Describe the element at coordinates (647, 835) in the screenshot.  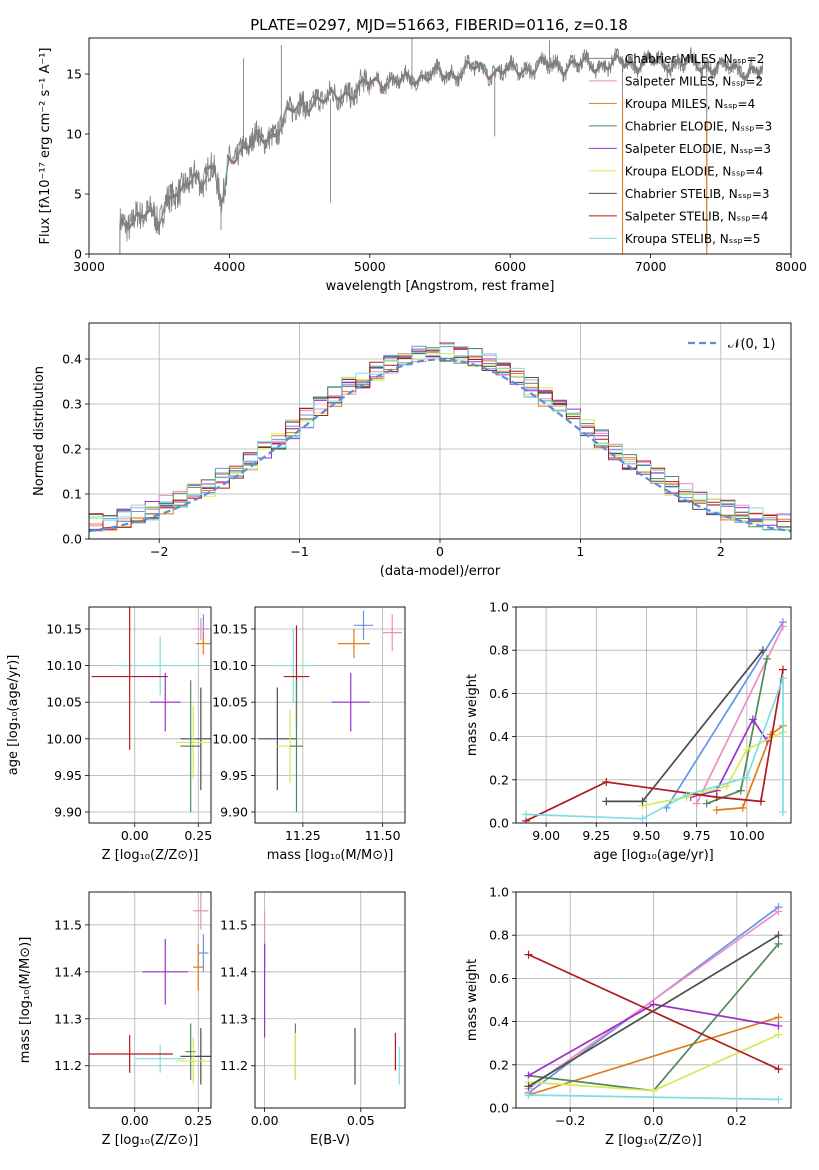
I see `x-tick-label: 9.50` at that location.